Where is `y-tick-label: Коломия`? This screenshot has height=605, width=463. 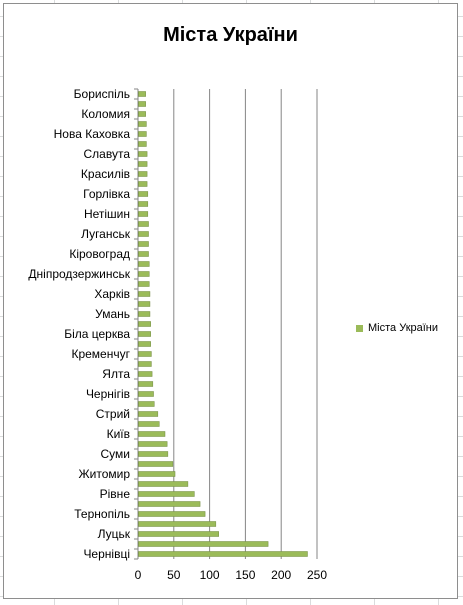 y-tick-label: Коломия is located at coordinates (105, 114).